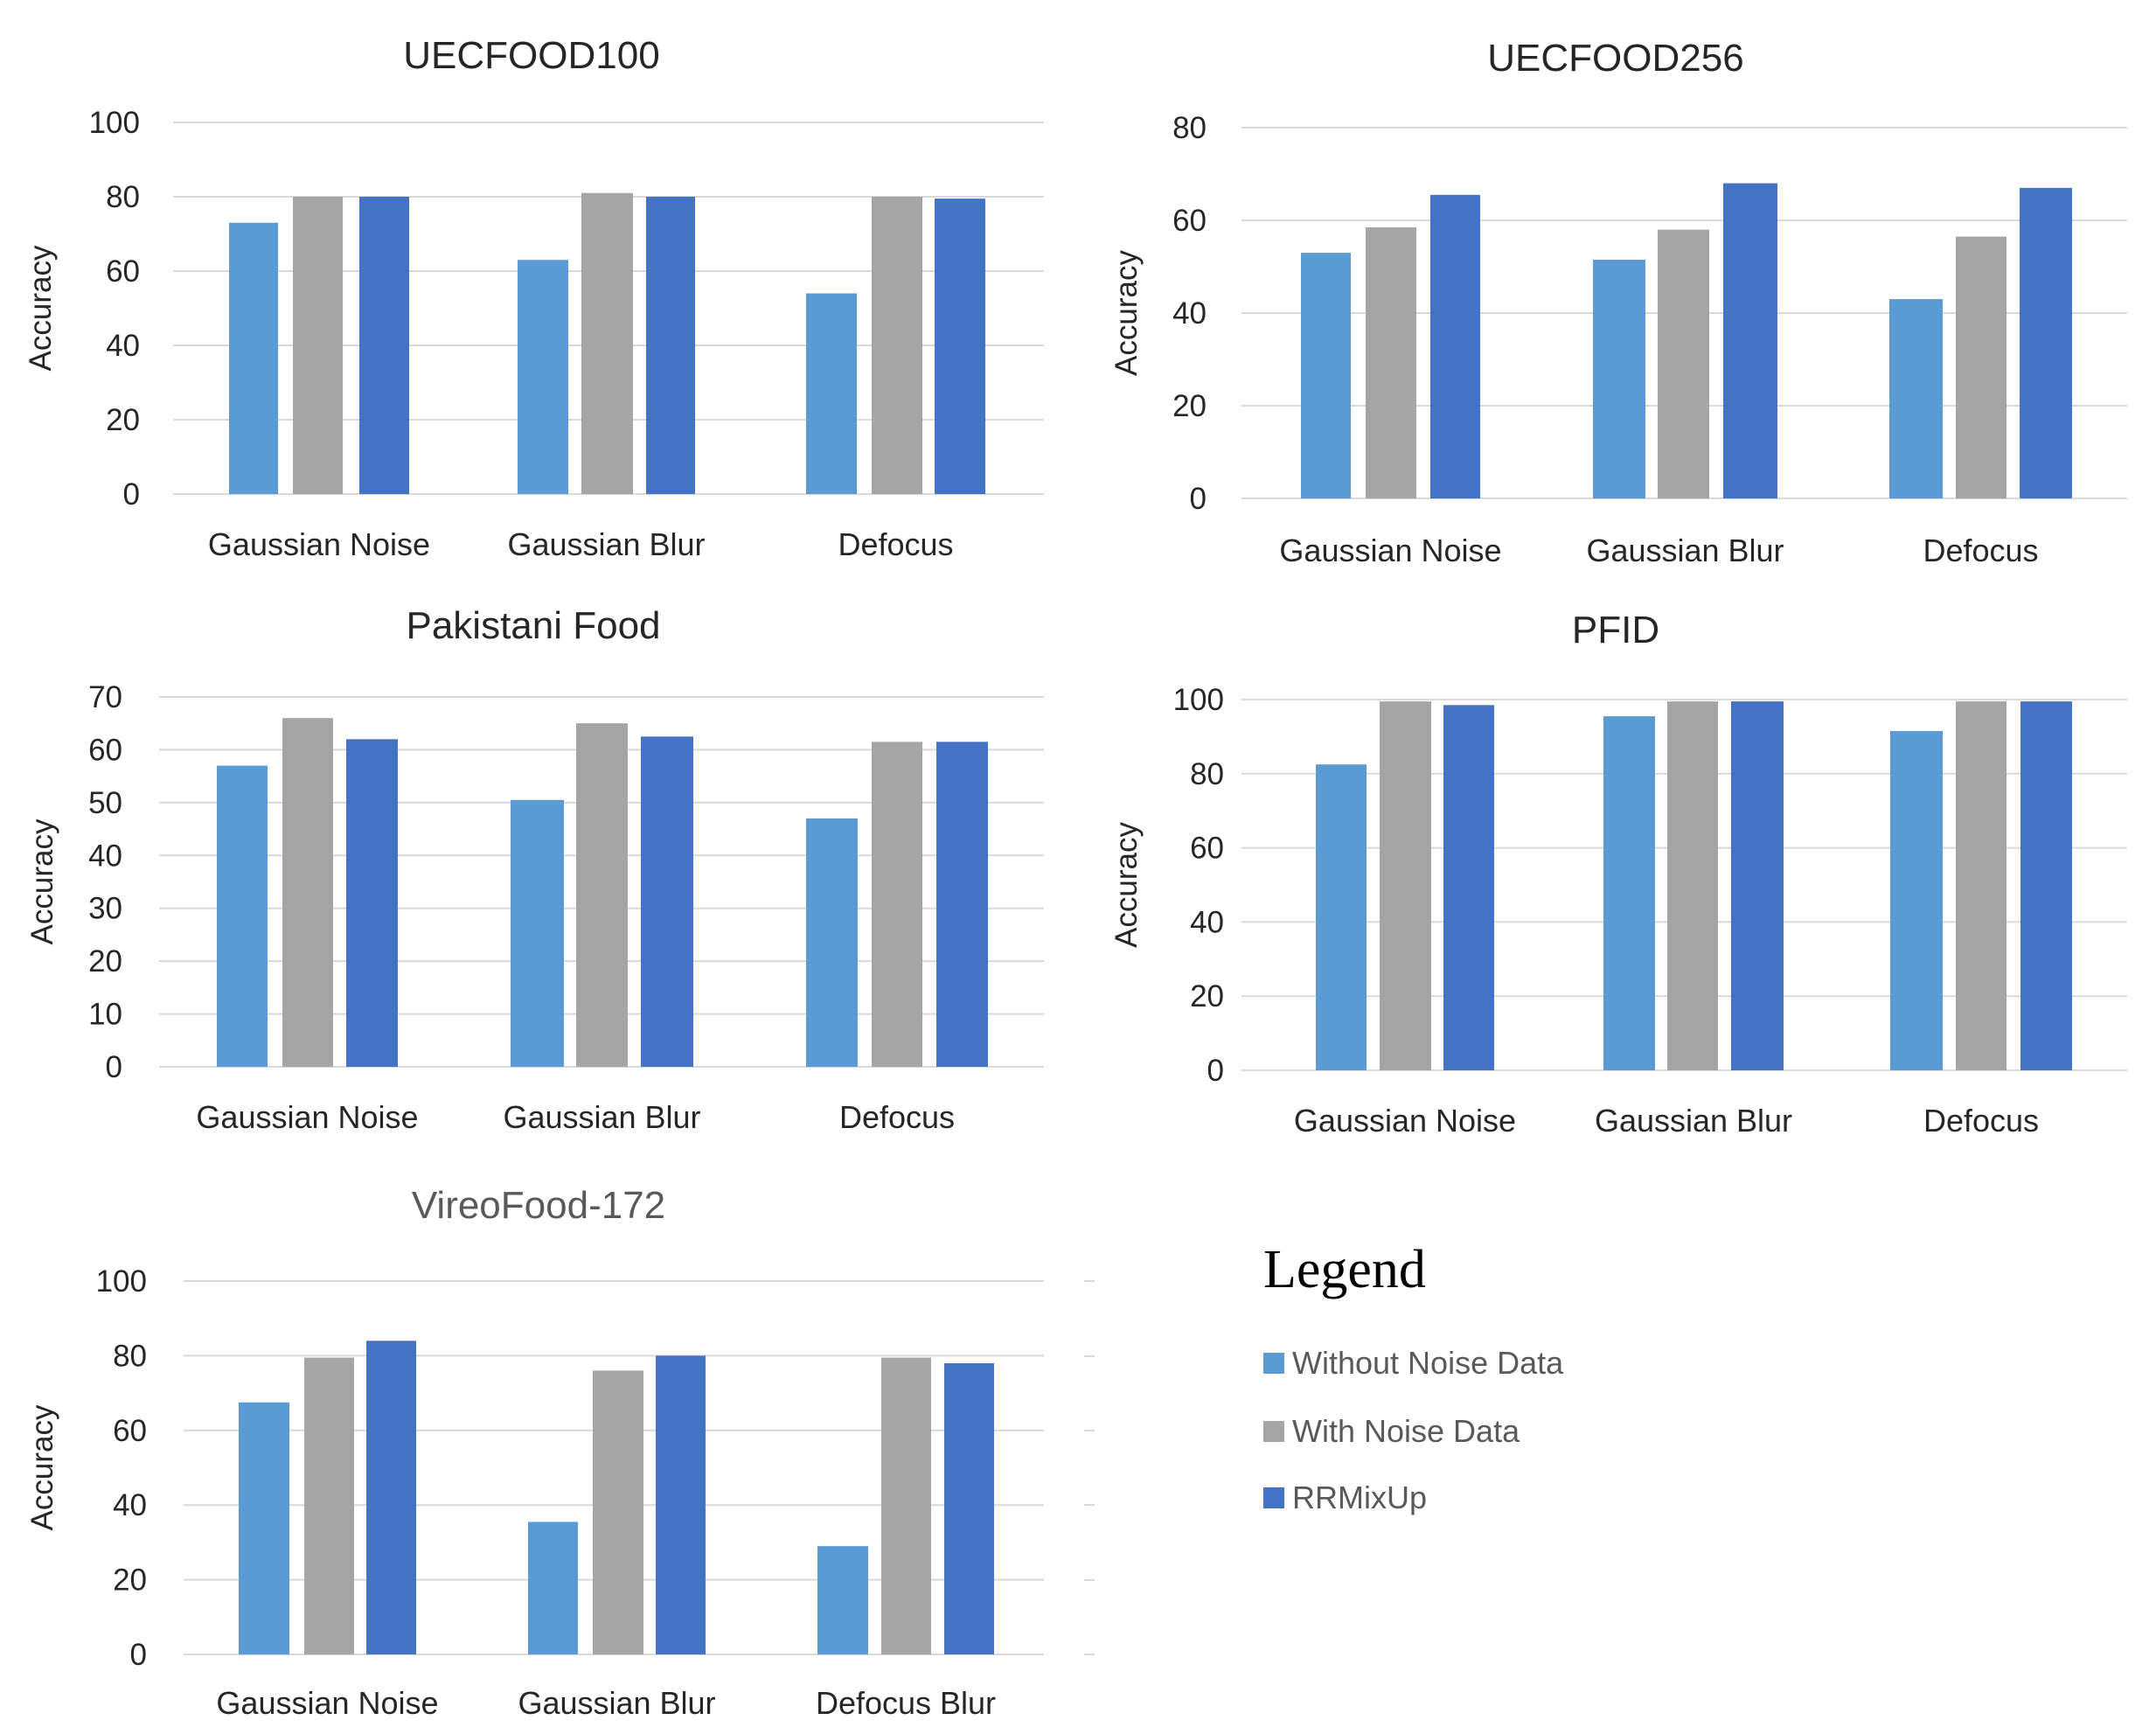  Describe the element at coordinates (531, 56) in the screenshot. I see `chart-title: UECFOOD100` at that location.